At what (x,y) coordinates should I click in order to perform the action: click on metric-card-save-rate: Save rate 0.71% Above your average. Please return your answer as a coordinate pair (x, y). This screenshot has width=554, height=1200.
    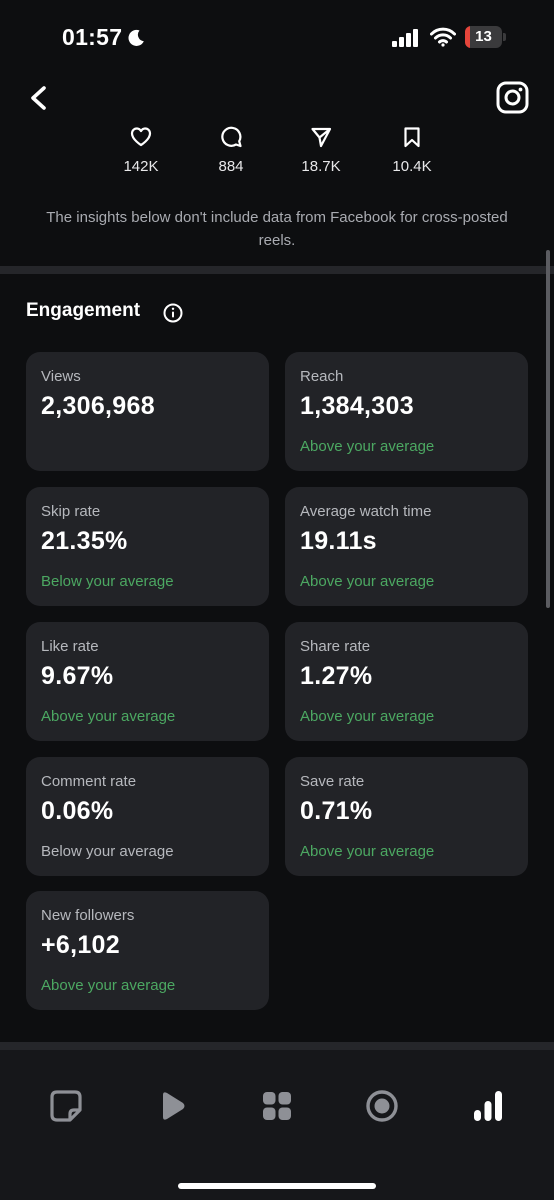
    Looking at the image, I should click on (406, 816).